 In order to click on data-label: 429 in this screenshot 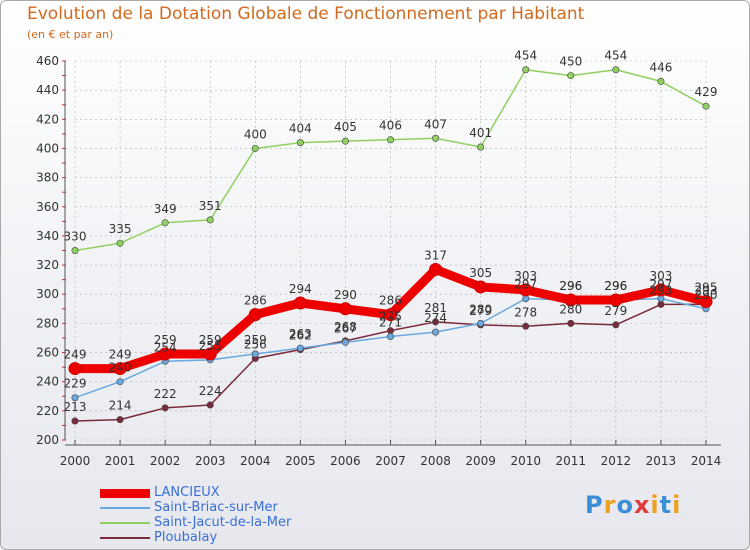, I will do `click(706, 92)`.